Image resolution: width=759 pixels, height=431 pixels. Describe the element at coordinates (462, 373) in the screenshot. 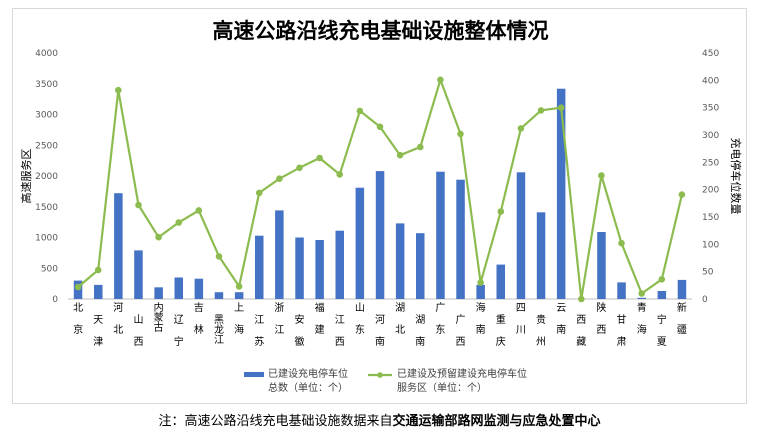

I see `legend-line-label-line1: 已建设及预留建设充电停车位` at that location.